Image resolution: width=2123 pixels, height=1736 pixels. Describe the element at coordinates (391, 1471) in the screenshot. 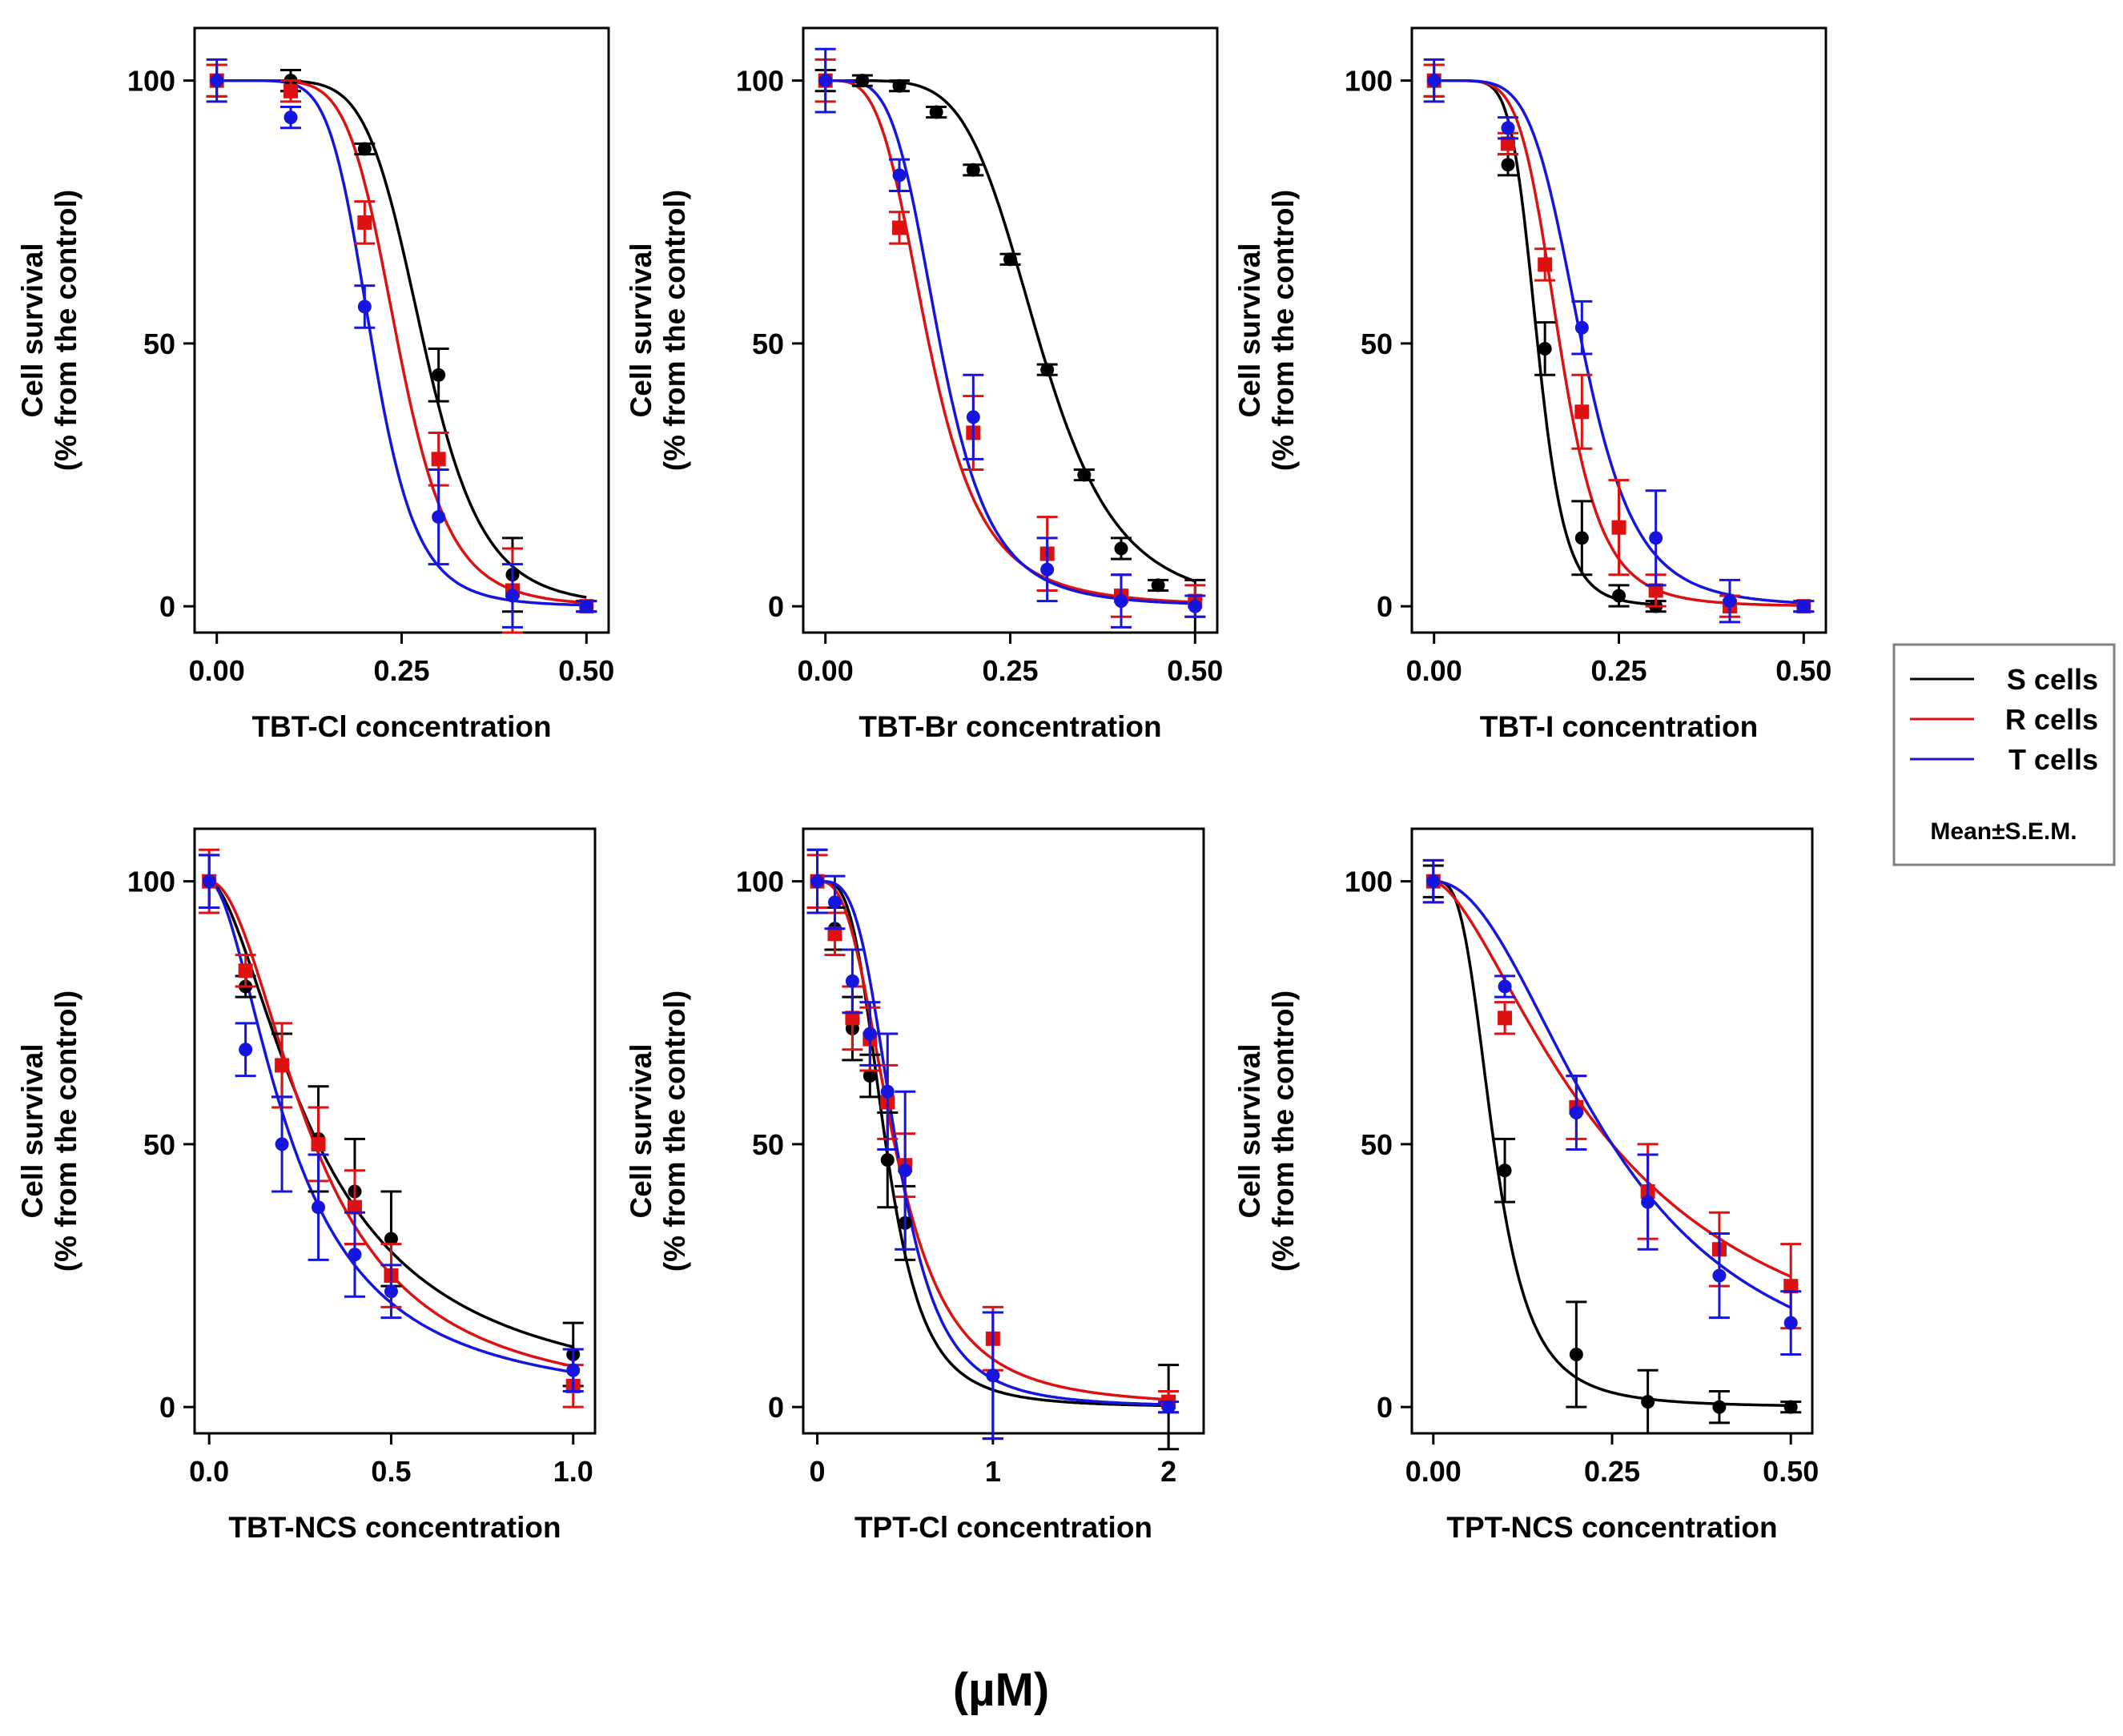

I see `x-tick-label: 0.5` at that location.